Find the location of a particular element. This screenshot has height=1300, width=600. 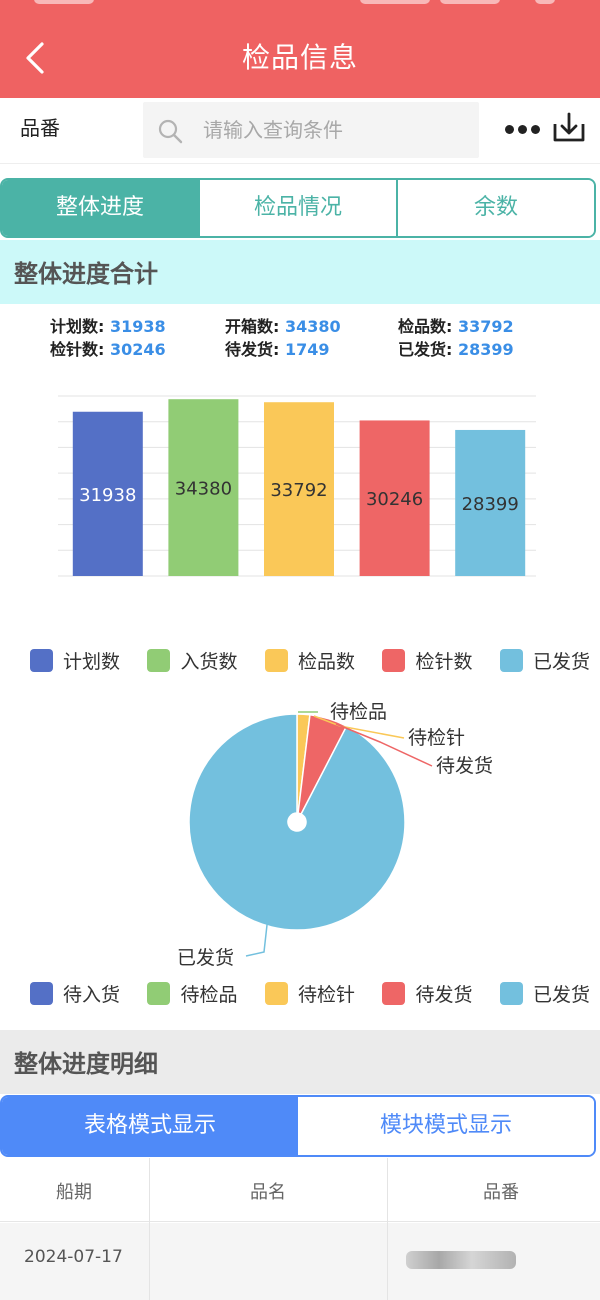

page-title: 检品信息 is located at coordinates (299, 57).